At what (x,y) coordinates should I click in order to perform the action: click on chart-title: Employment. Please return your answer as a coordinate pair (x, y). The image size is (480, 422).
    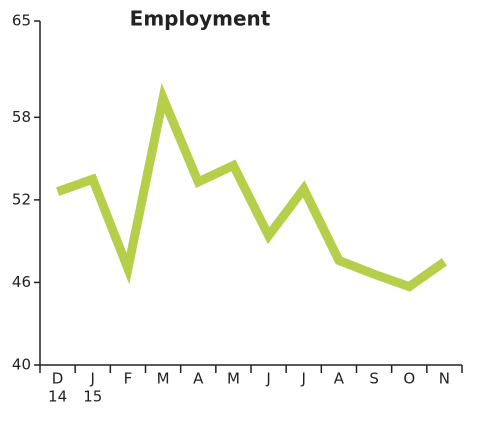
    Looking at the image, I should click on (200, 19).